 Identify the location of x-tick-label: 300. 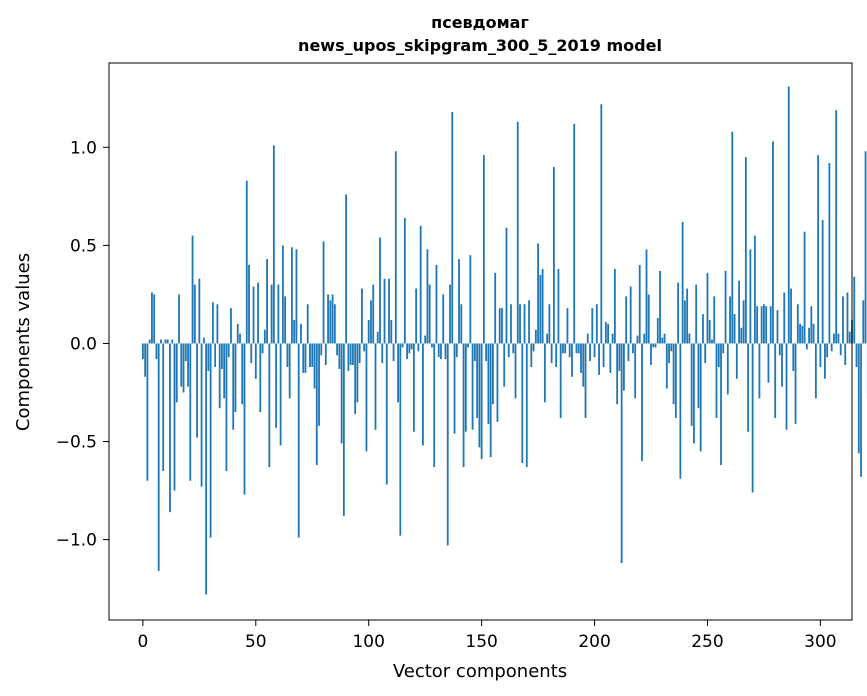
(820, 642).